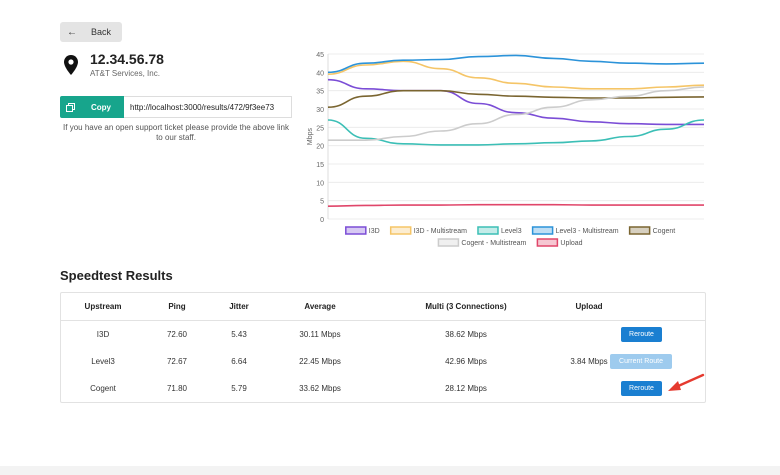 This screenshot has height=475, width=780. I want to click on y-tick-label: 15, so click(320, 165).